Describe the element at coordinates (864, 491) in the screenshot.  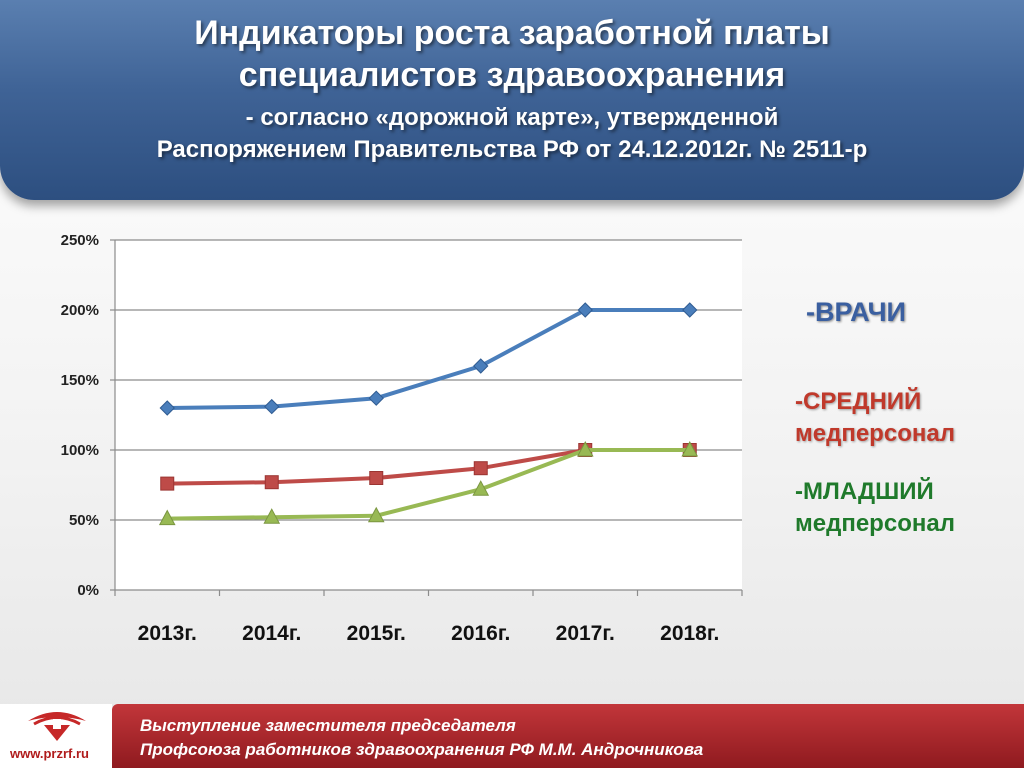
I see `legend-junior-label-1: -МЛАДШИЙ` at that location.